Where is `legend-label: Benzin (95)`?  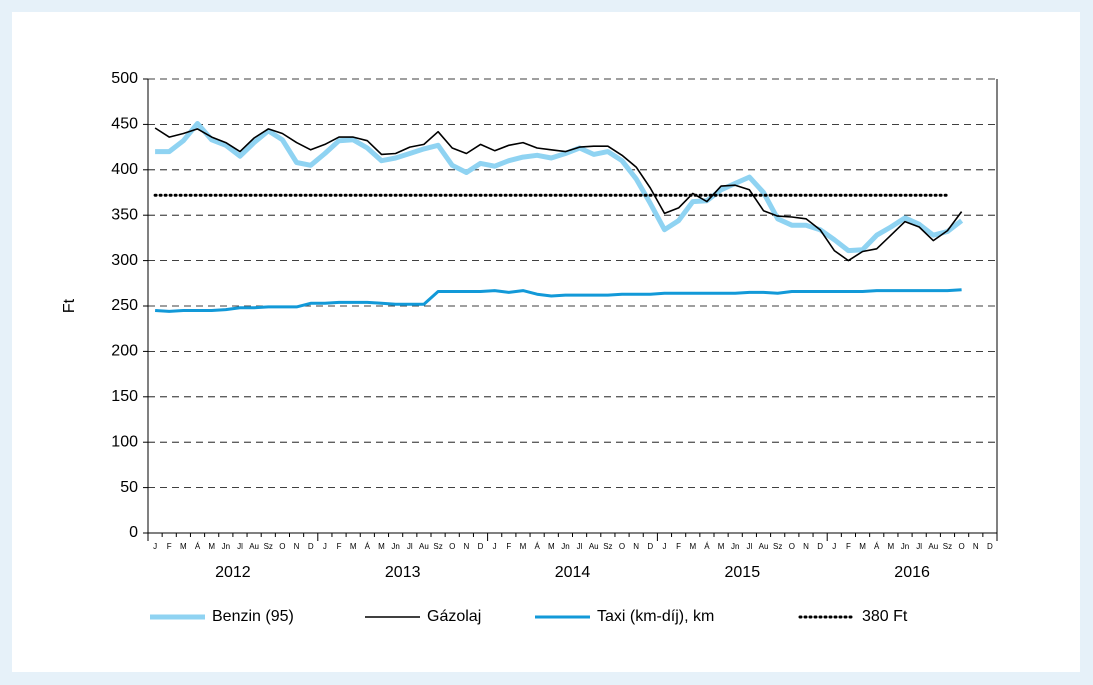 legend-label: Benzin (95) is located at coordinates (253, 616).